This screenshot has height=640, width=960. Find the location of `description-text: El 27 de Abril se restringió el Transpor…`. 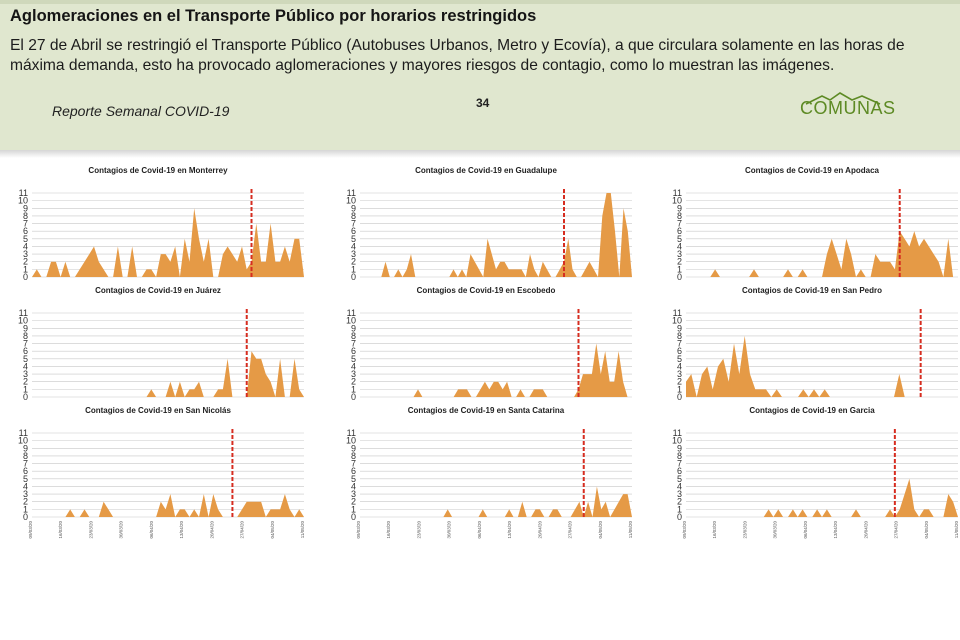

description-text: El 27 de Abril se restringió el Transpor… is located at coordinates (457, 55).